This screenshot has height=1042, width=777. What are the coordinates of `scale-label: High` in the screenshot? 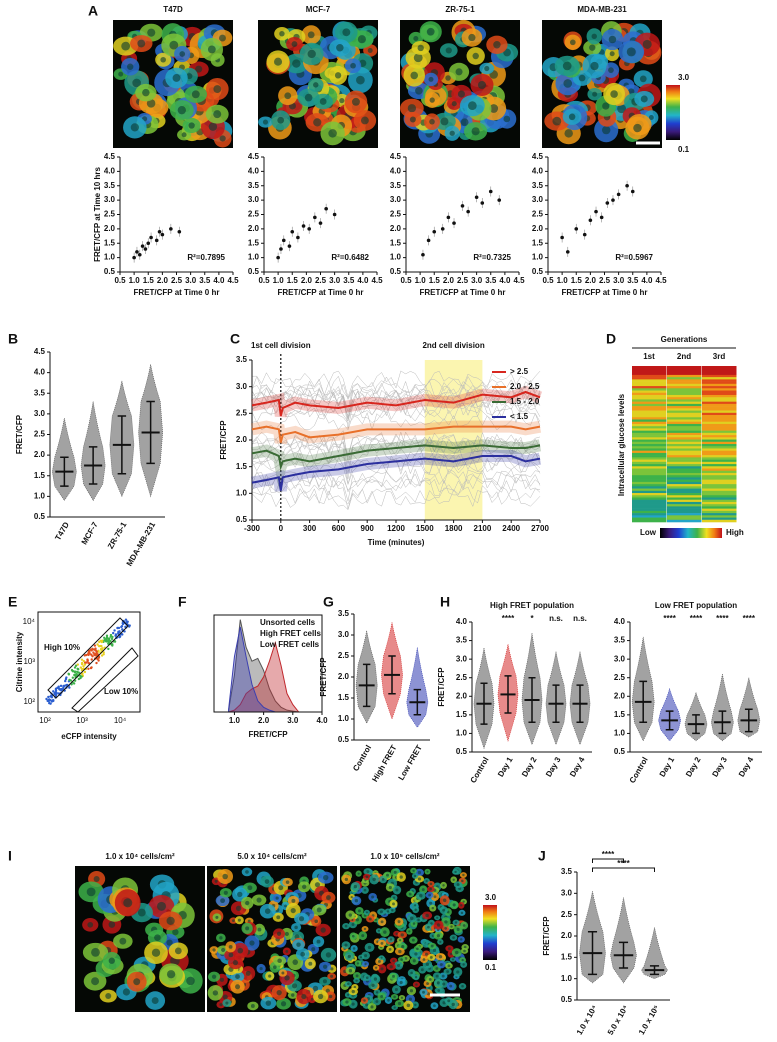 It's located at (735, 532).